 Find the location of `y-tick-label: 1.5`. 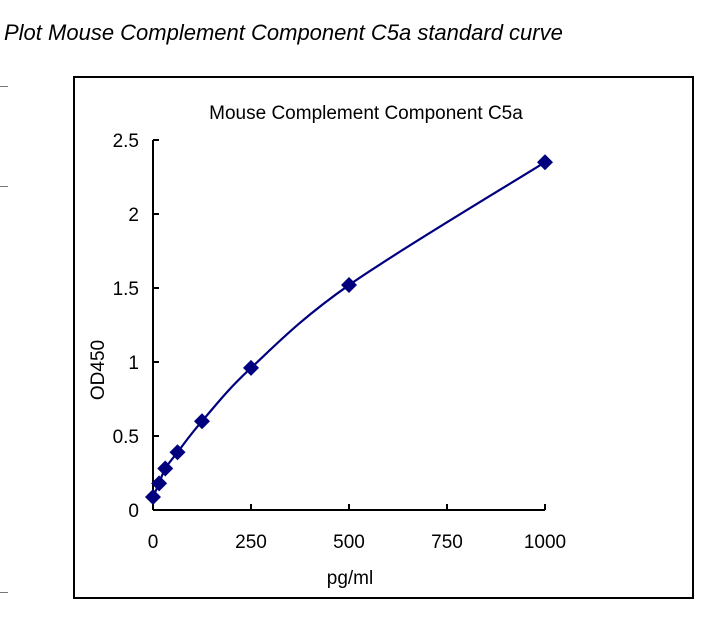

y-tick-label: 1.5 is located at coordinates (126, 289).